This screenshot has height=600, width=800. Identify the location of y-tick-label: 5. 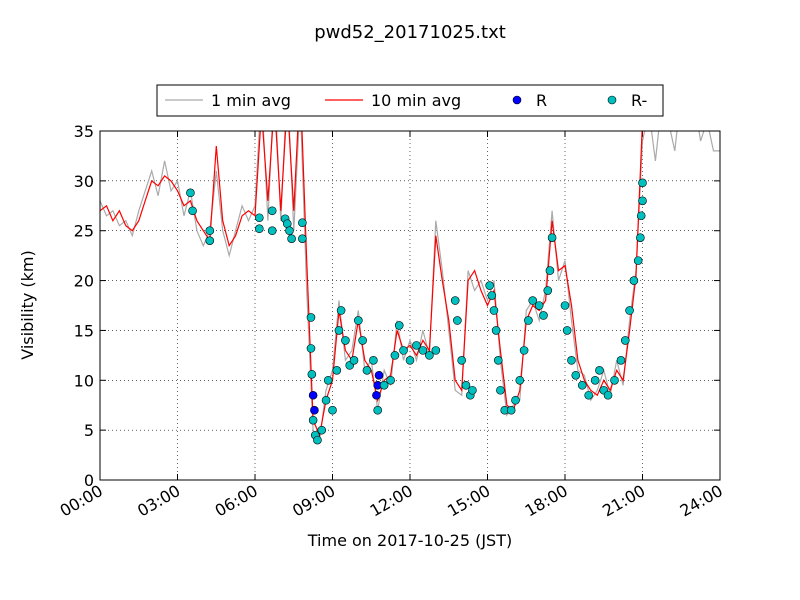
(89, 430).